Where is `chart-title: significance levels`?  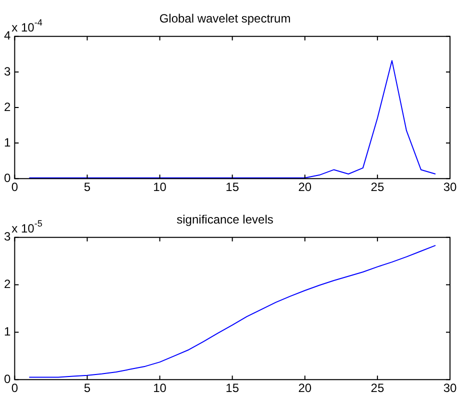 chart-title: significance levels is located at coordinates (225, 219).